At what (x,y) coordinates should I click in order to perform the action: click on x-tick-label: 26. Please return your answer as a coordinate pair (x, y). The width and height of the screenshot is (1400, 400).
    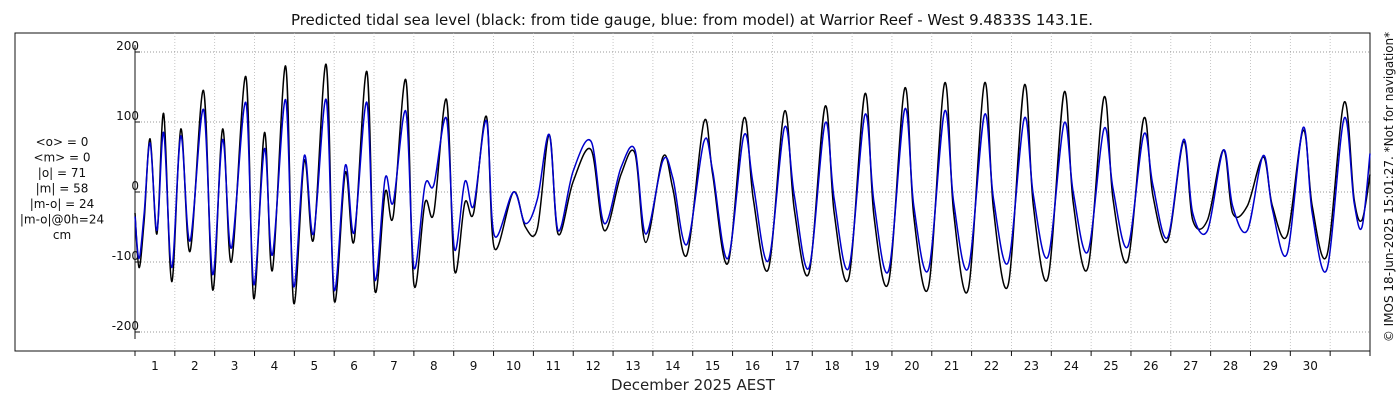
    Looking at the image, I should click on (1150, 366).